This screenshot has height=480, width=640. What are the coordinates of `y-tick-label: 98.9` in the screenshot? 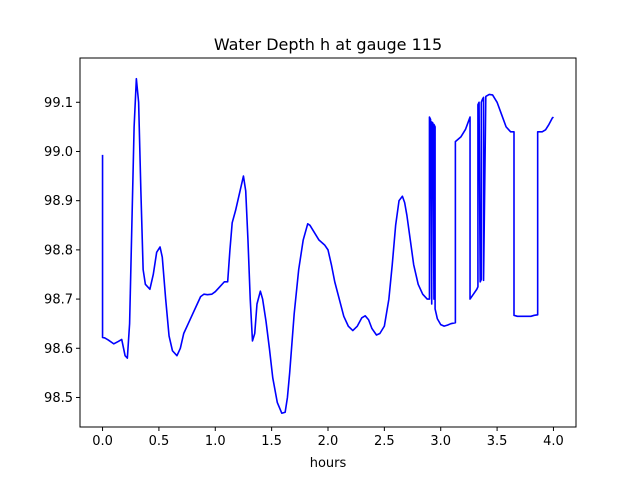 It's located at (58, 201).